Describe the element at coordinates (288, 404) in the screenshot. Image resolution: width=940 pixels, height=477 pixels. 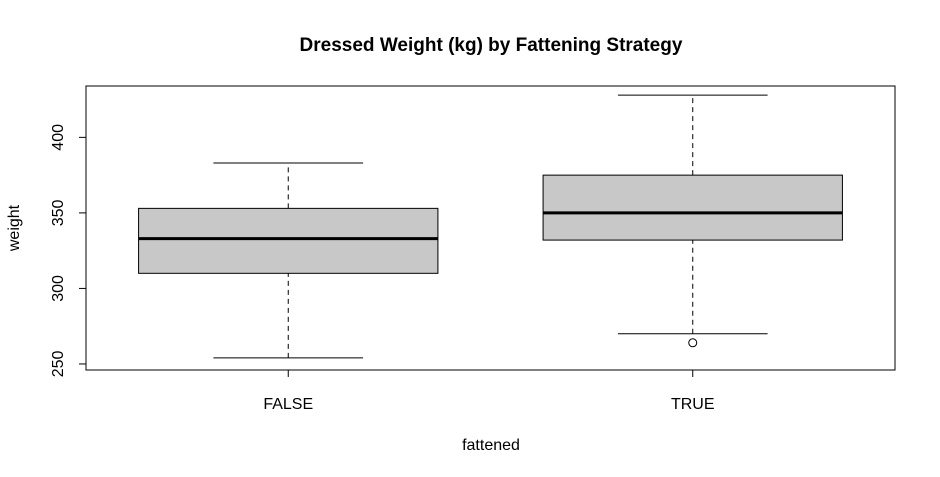
I see `x-tick-label: FALSE` at that location.